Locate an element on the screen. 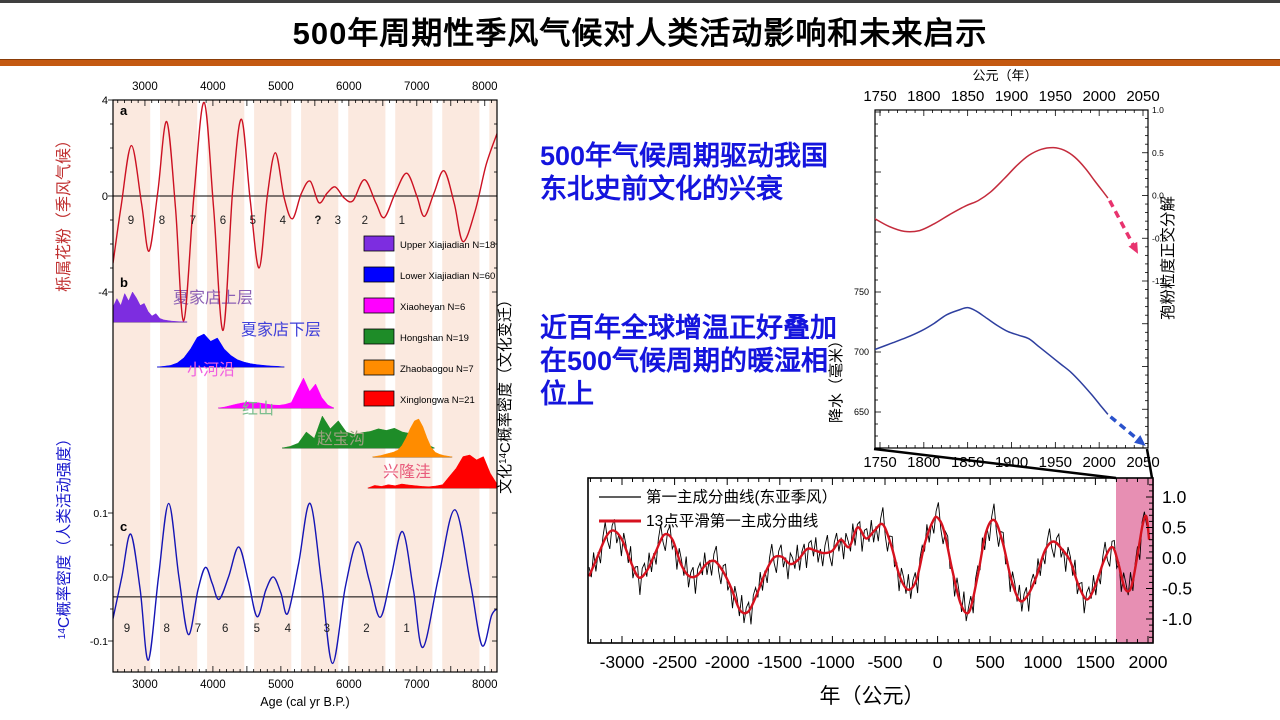 This screenshot has height=720, width=1280. modern-right-tick-label: 0.5 is located at coordinates (1158, 153).